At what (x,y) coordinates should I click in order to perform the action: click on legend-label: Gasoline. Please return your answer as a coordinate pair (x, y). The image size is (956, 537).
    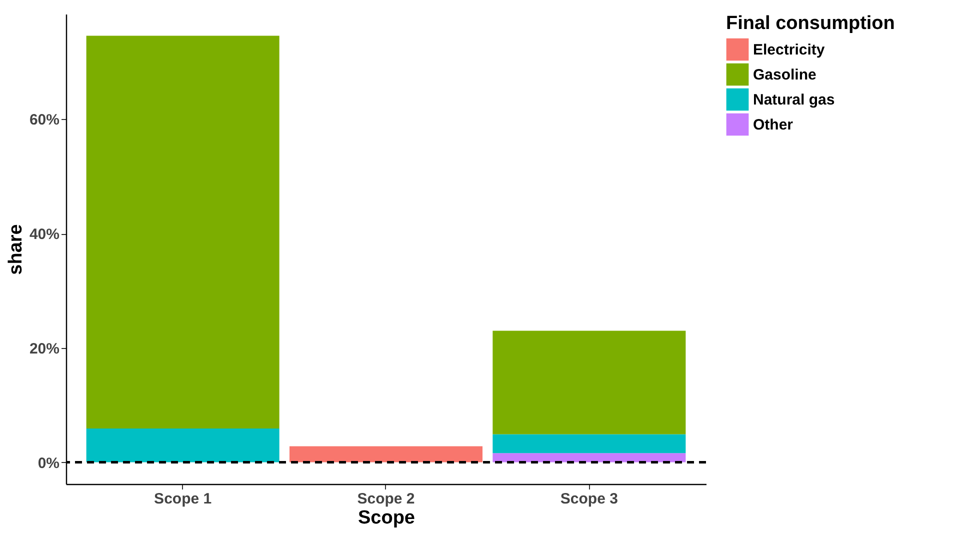
    Looking at the image, I should click on (784, 75).